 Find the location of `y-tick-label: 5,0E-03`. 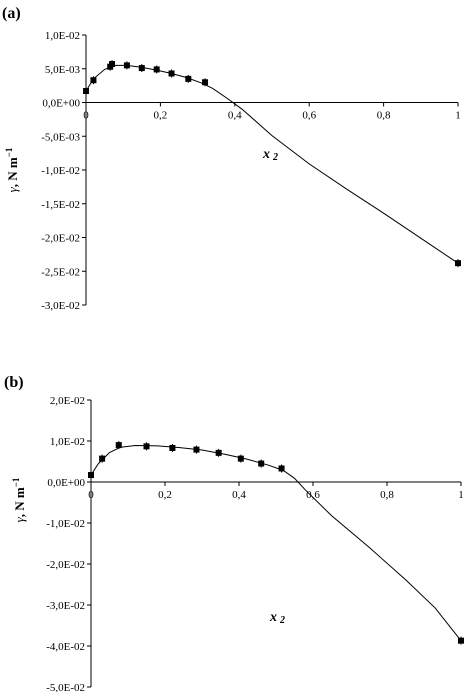

y-tick-label: 5,0E-03 is located at coordinates (63, 70).